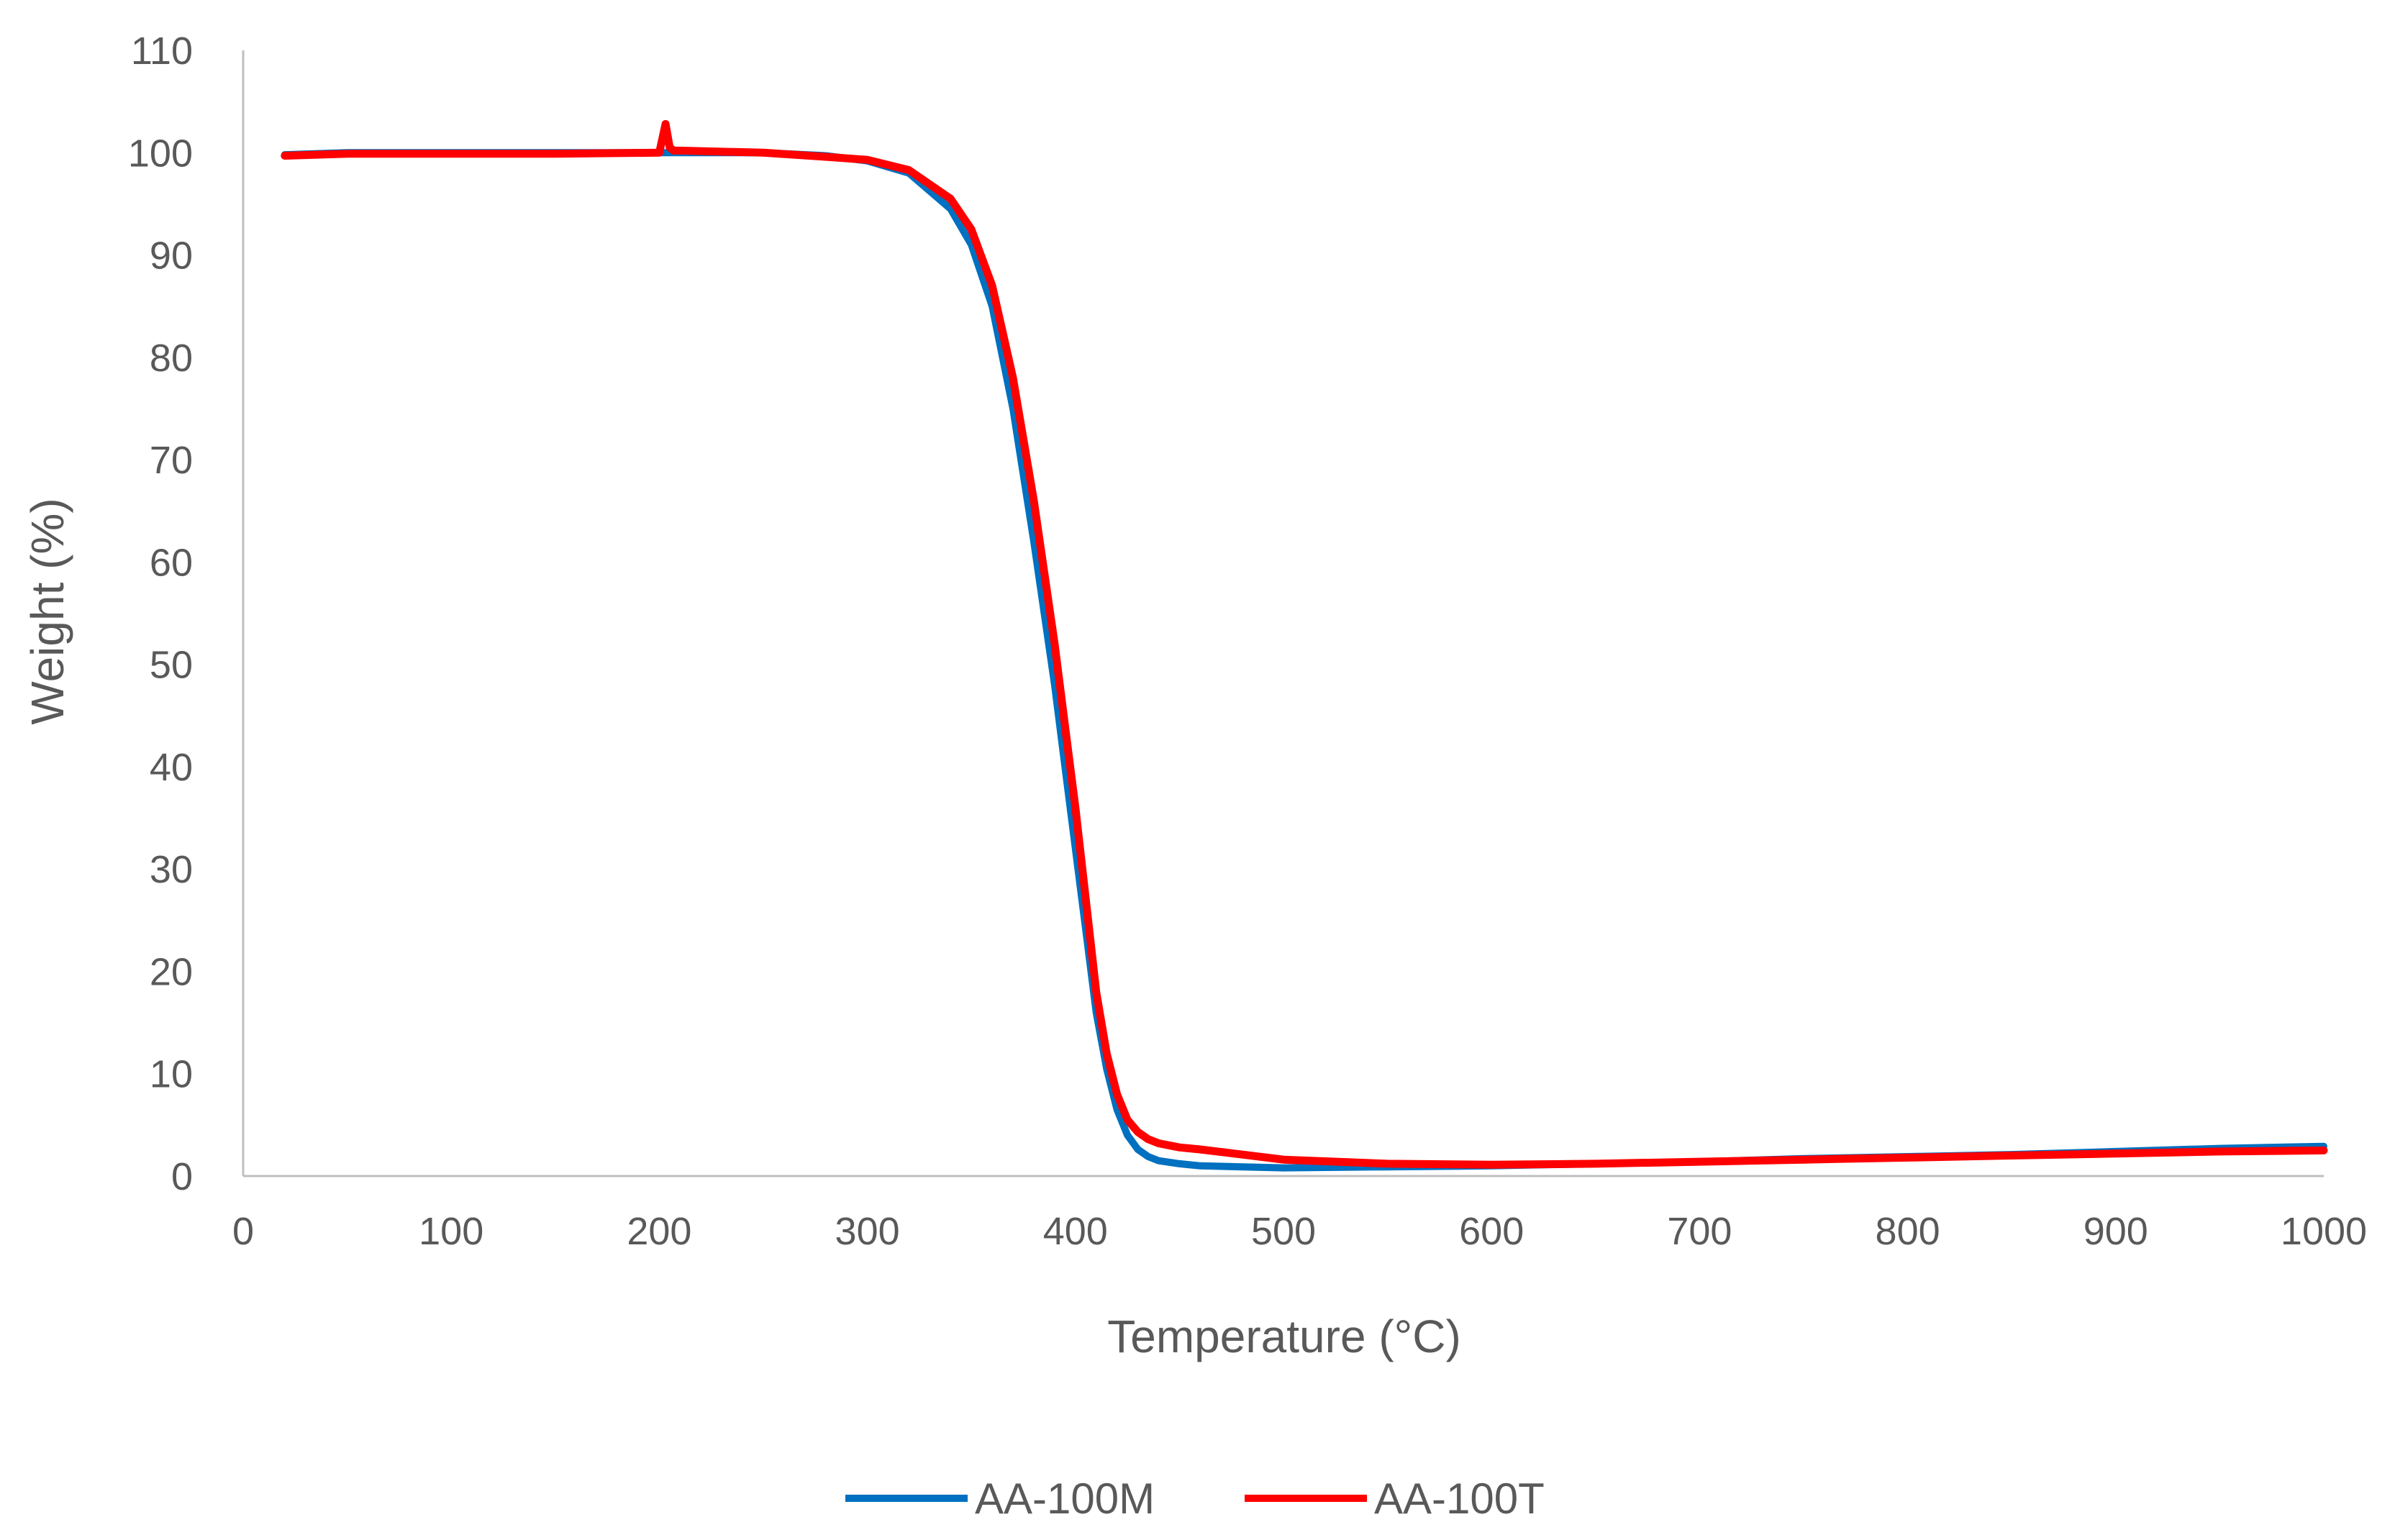 Image resolution: width=2395 pixels, height=1540 pixels. What do you see at coordinates (659, 1232) in the screenshot?
I see `x-tick-label: 200` at bounding box center [659, 1232].